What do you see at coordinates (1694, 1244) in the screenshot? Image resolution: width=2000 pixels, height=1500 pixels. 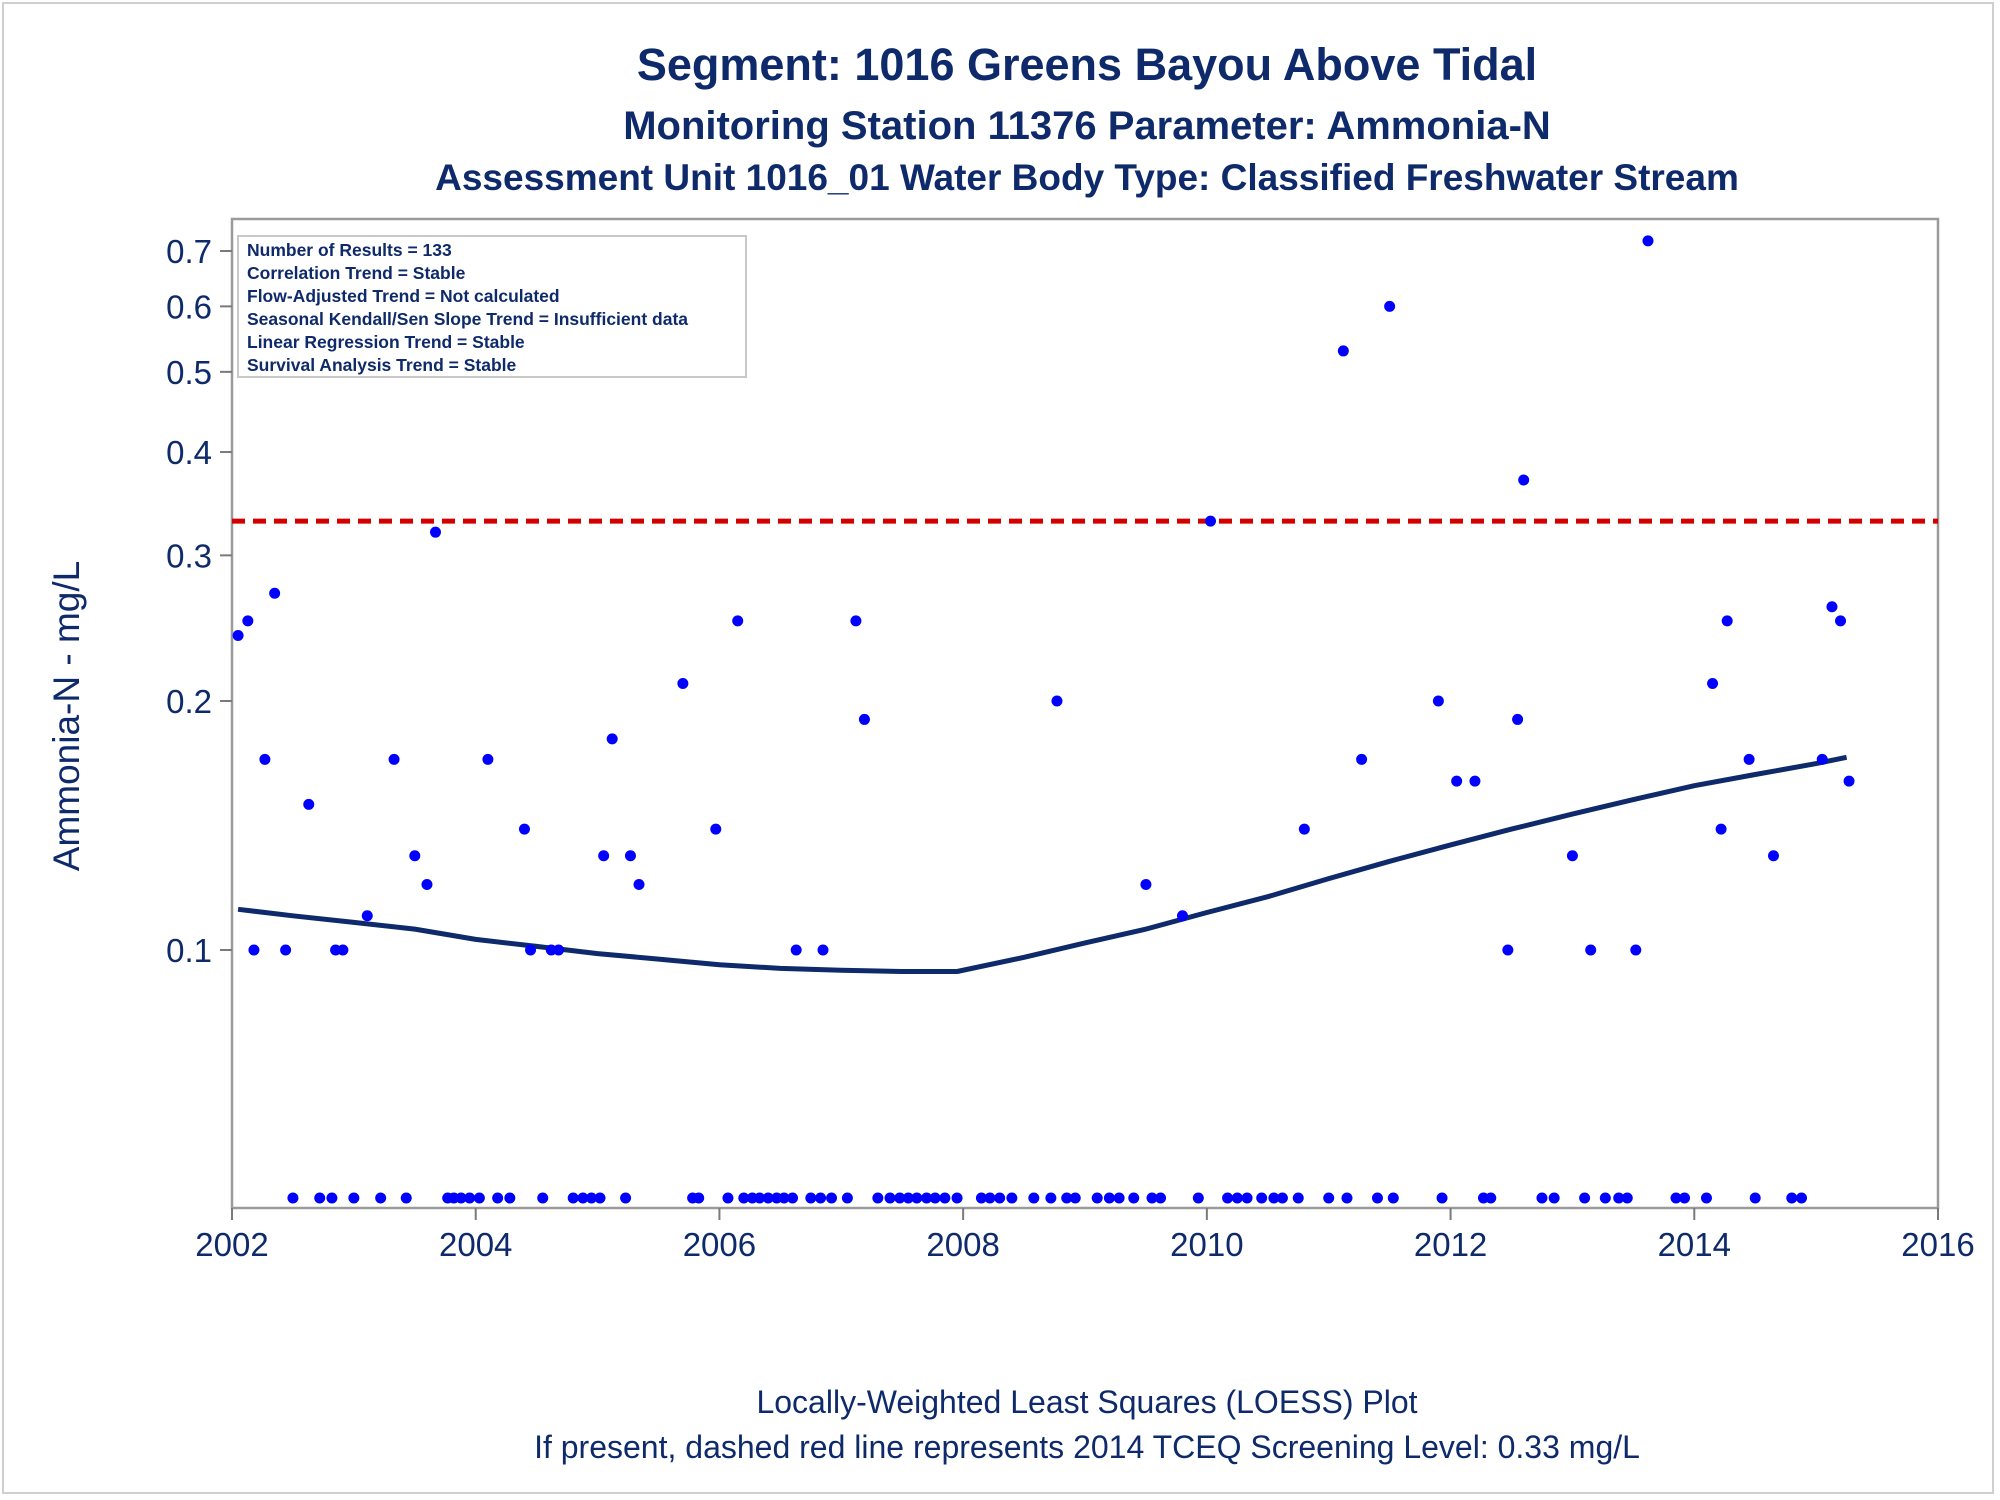 I see `x-tick-label: 2014` at bounding box center [1694, 1244].